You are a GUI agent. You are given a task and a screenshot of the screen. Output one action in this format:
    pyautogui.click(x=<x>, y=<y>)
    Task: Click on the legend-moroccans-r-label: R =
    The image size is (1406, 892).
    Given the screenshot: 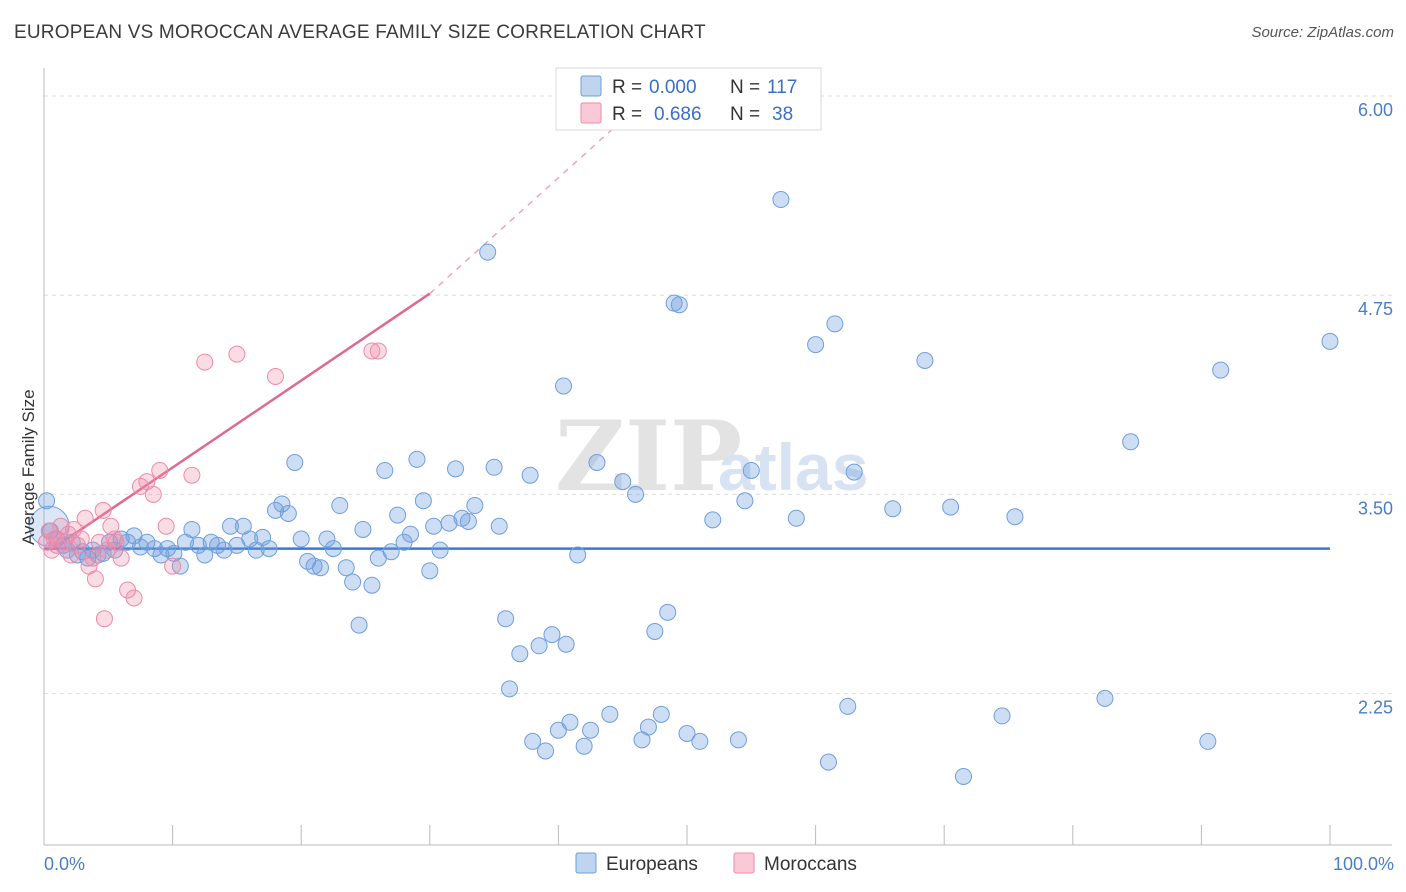 What is the action you would take?
    pyautogui.click(x=627, y=114)
    